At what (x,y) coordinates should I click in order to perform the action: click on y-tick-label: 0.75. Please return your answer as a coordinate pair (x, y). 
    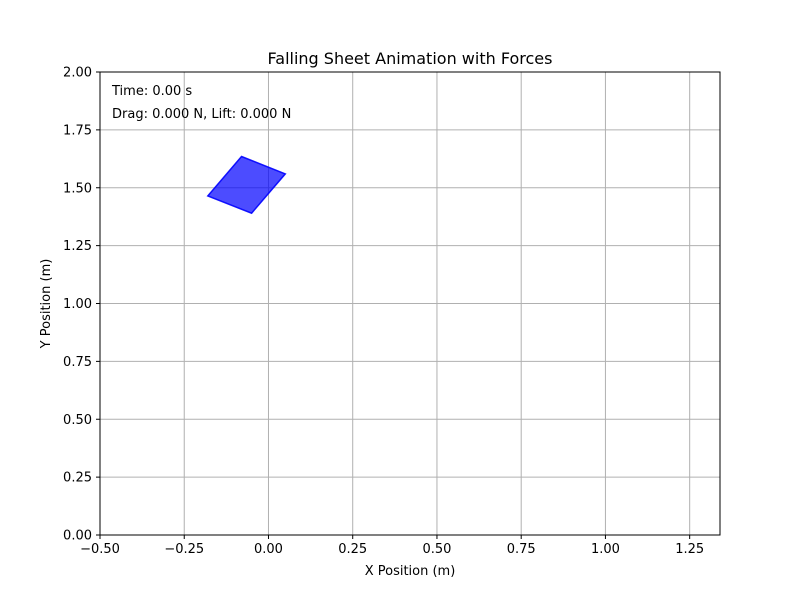
    Looking at the image, I should click on (77, 362).